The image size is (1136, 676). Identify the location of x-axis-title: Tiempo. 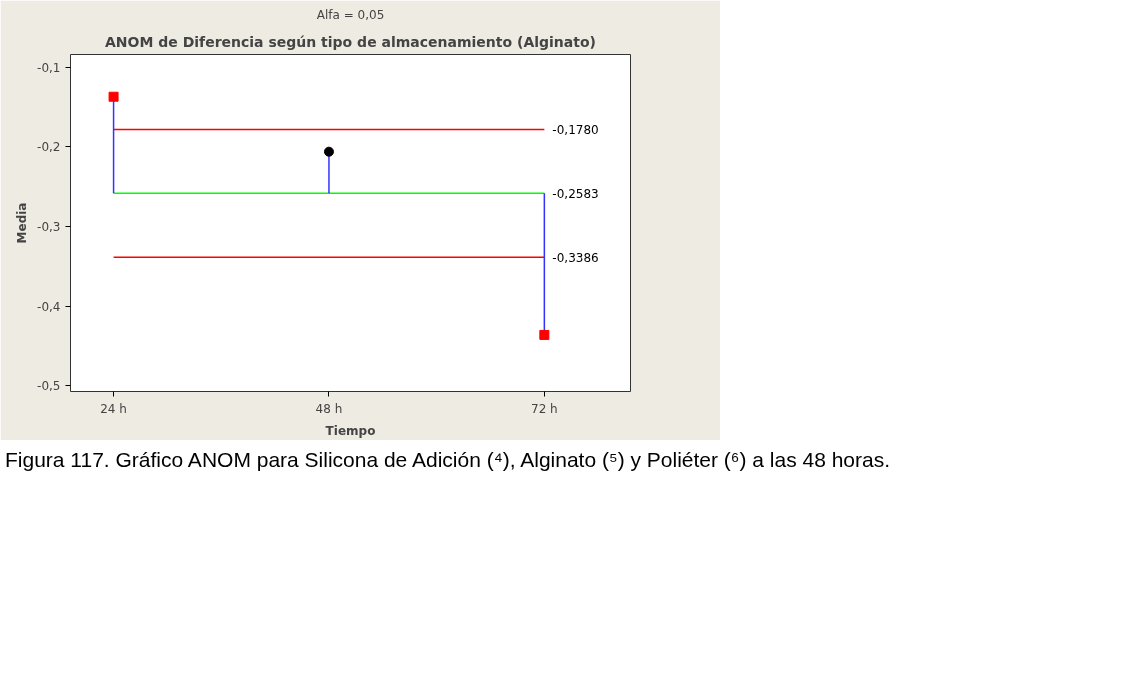
(350, 430).